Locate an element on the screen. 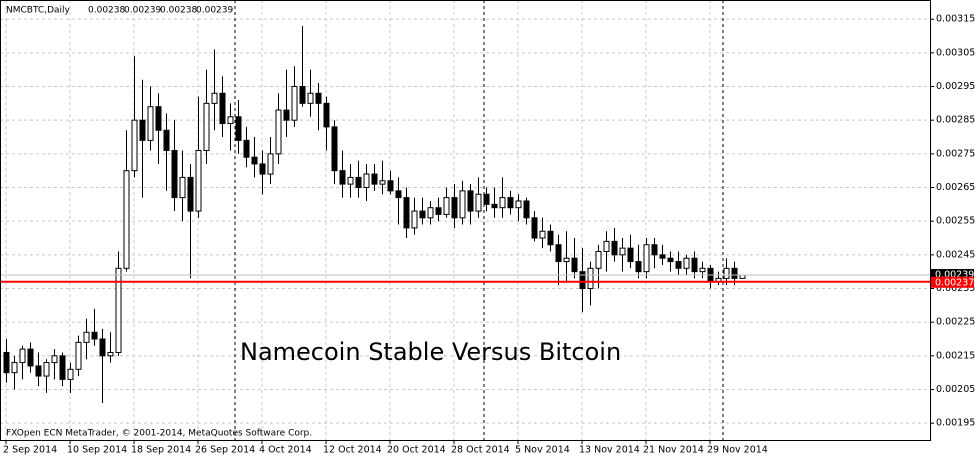  x-tick-label: 5 Nov 2014 is located at coordinates (542, 450).